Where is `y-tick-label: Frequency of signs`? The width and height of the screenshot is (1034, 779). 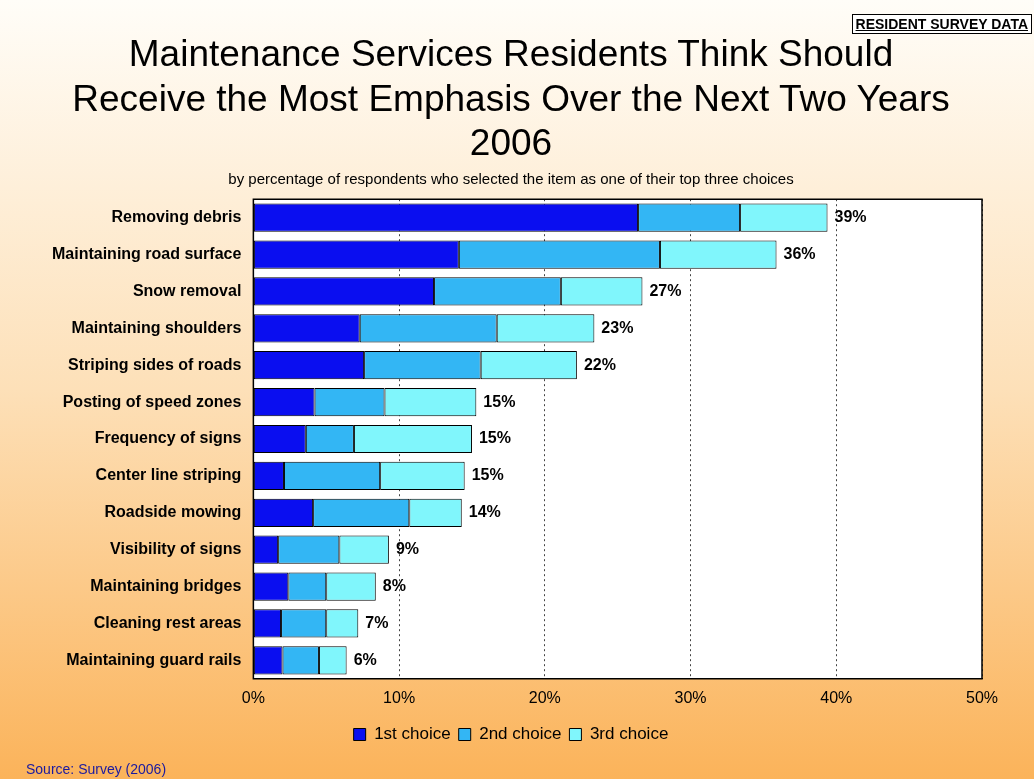 y-tick-label: Frequency of signs is located at coordinates (168, 438).